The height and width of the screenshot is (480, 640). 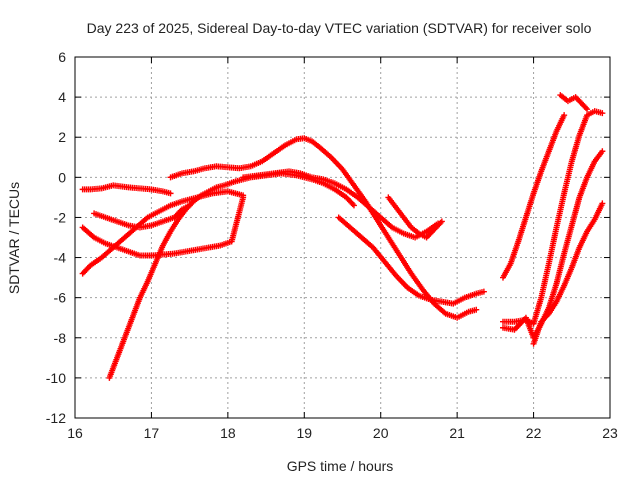 I want to click on series-arc-j, so click(x=534, y=196).